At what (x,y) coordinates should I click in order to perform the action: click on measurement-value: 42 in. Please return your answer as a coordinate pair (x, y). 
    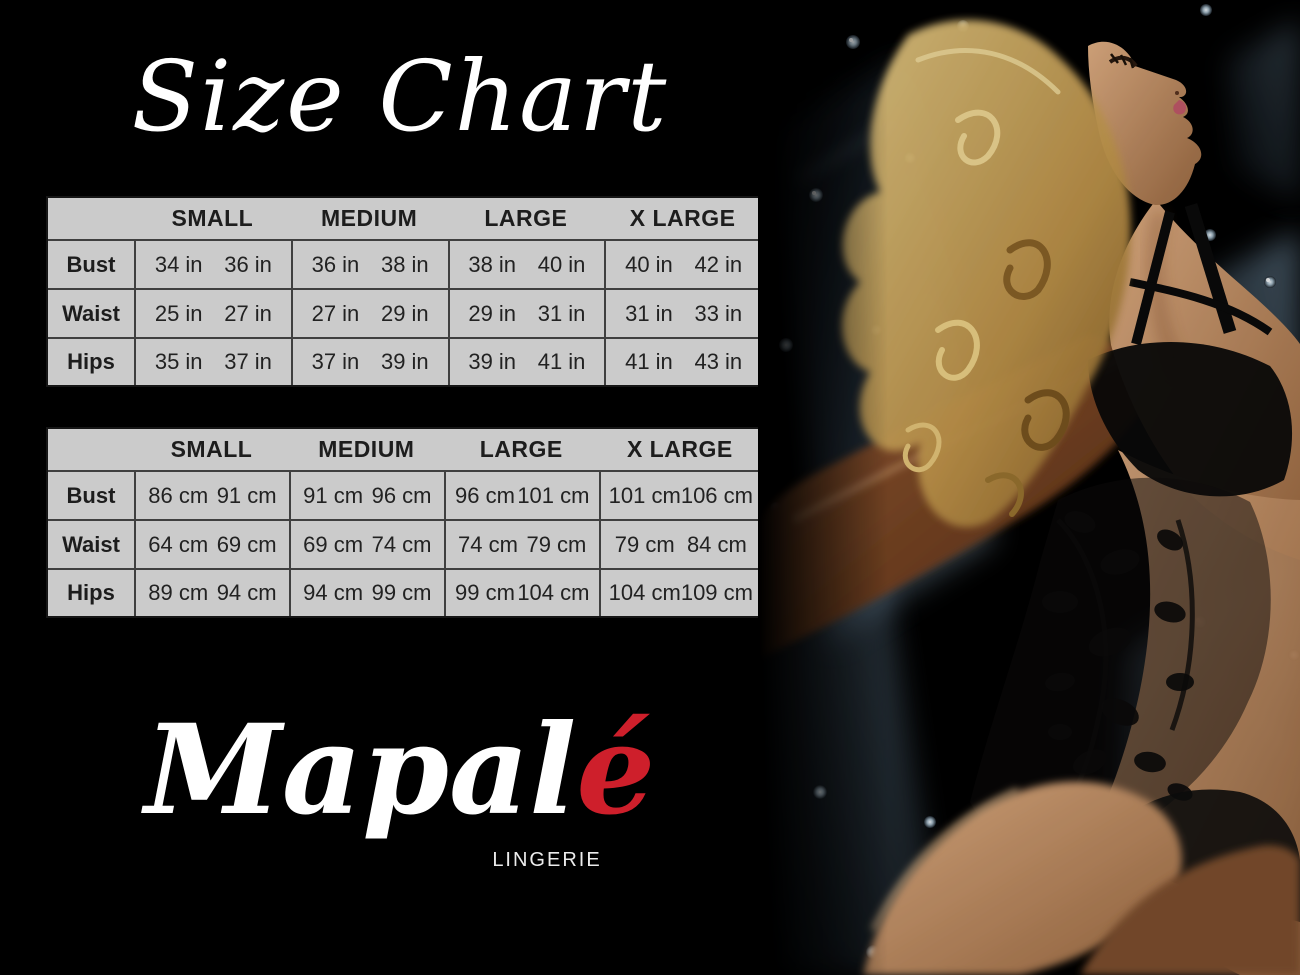
    Looking at the image, I should click on (718, 264).